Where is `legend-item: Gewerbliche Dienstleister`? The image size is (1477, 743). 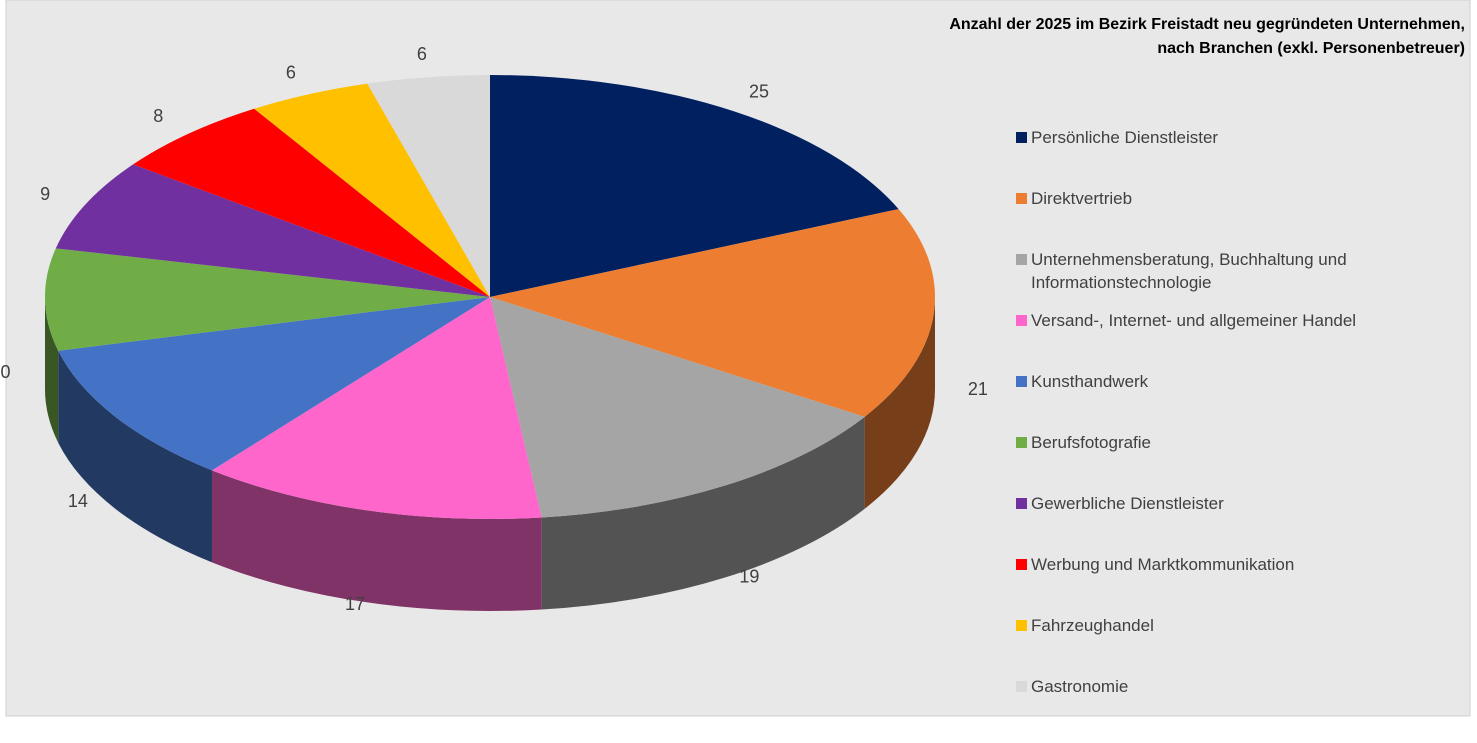
legend-item: Gewerbliche Dienstleister is located at coordinates (1231, 503).